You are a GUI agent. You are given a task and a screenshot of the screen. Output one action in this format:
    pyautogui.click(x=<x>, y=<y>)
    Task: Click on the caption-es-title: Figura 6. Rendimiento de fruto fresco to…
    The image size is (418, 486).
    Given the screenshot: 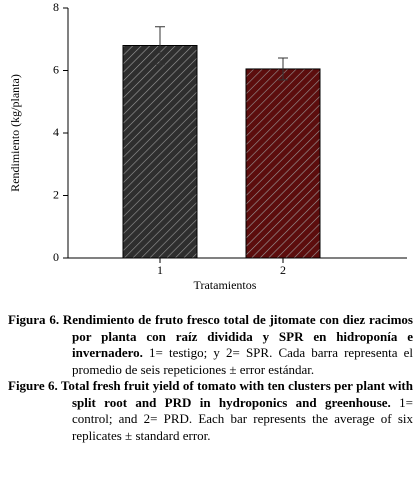 What is the action you would take?
    pyautogui.click(x=210, y=336)
    